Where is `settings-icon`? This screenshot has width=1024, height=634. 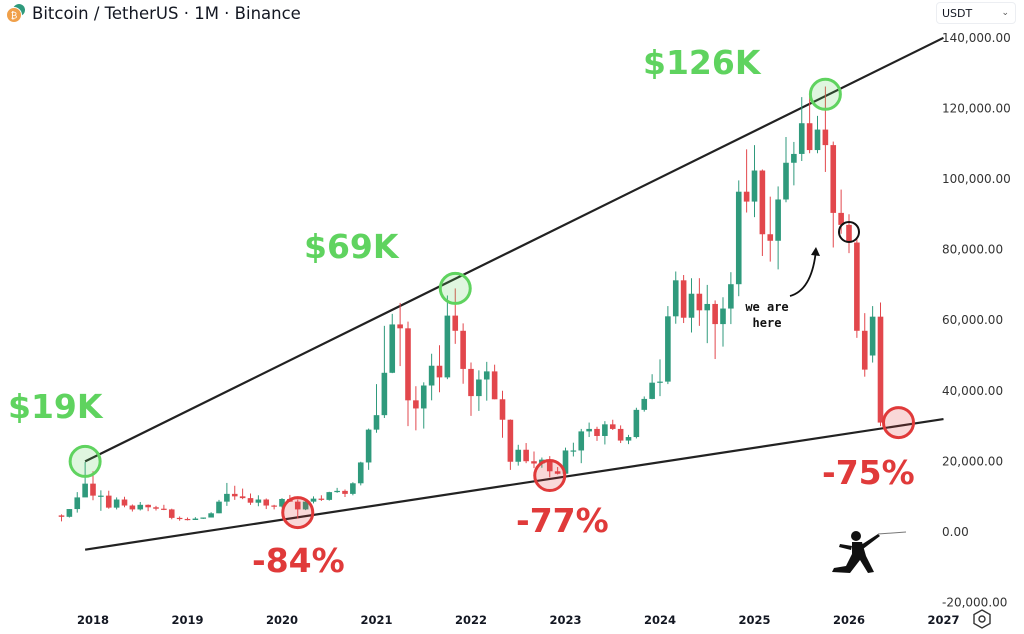 settings-icon is located at coordinates (982, 619).